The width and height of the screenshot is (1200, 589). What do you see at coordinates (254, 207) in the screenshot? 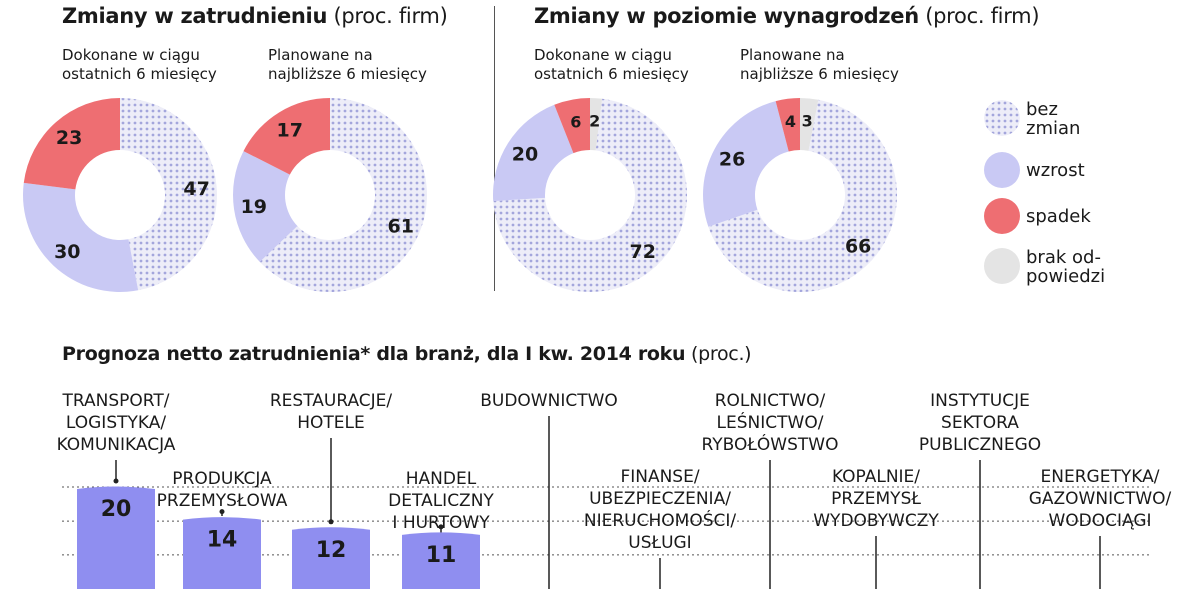
I see `donut-2-label-wzrost: 19` at bounding box center [254, 207].